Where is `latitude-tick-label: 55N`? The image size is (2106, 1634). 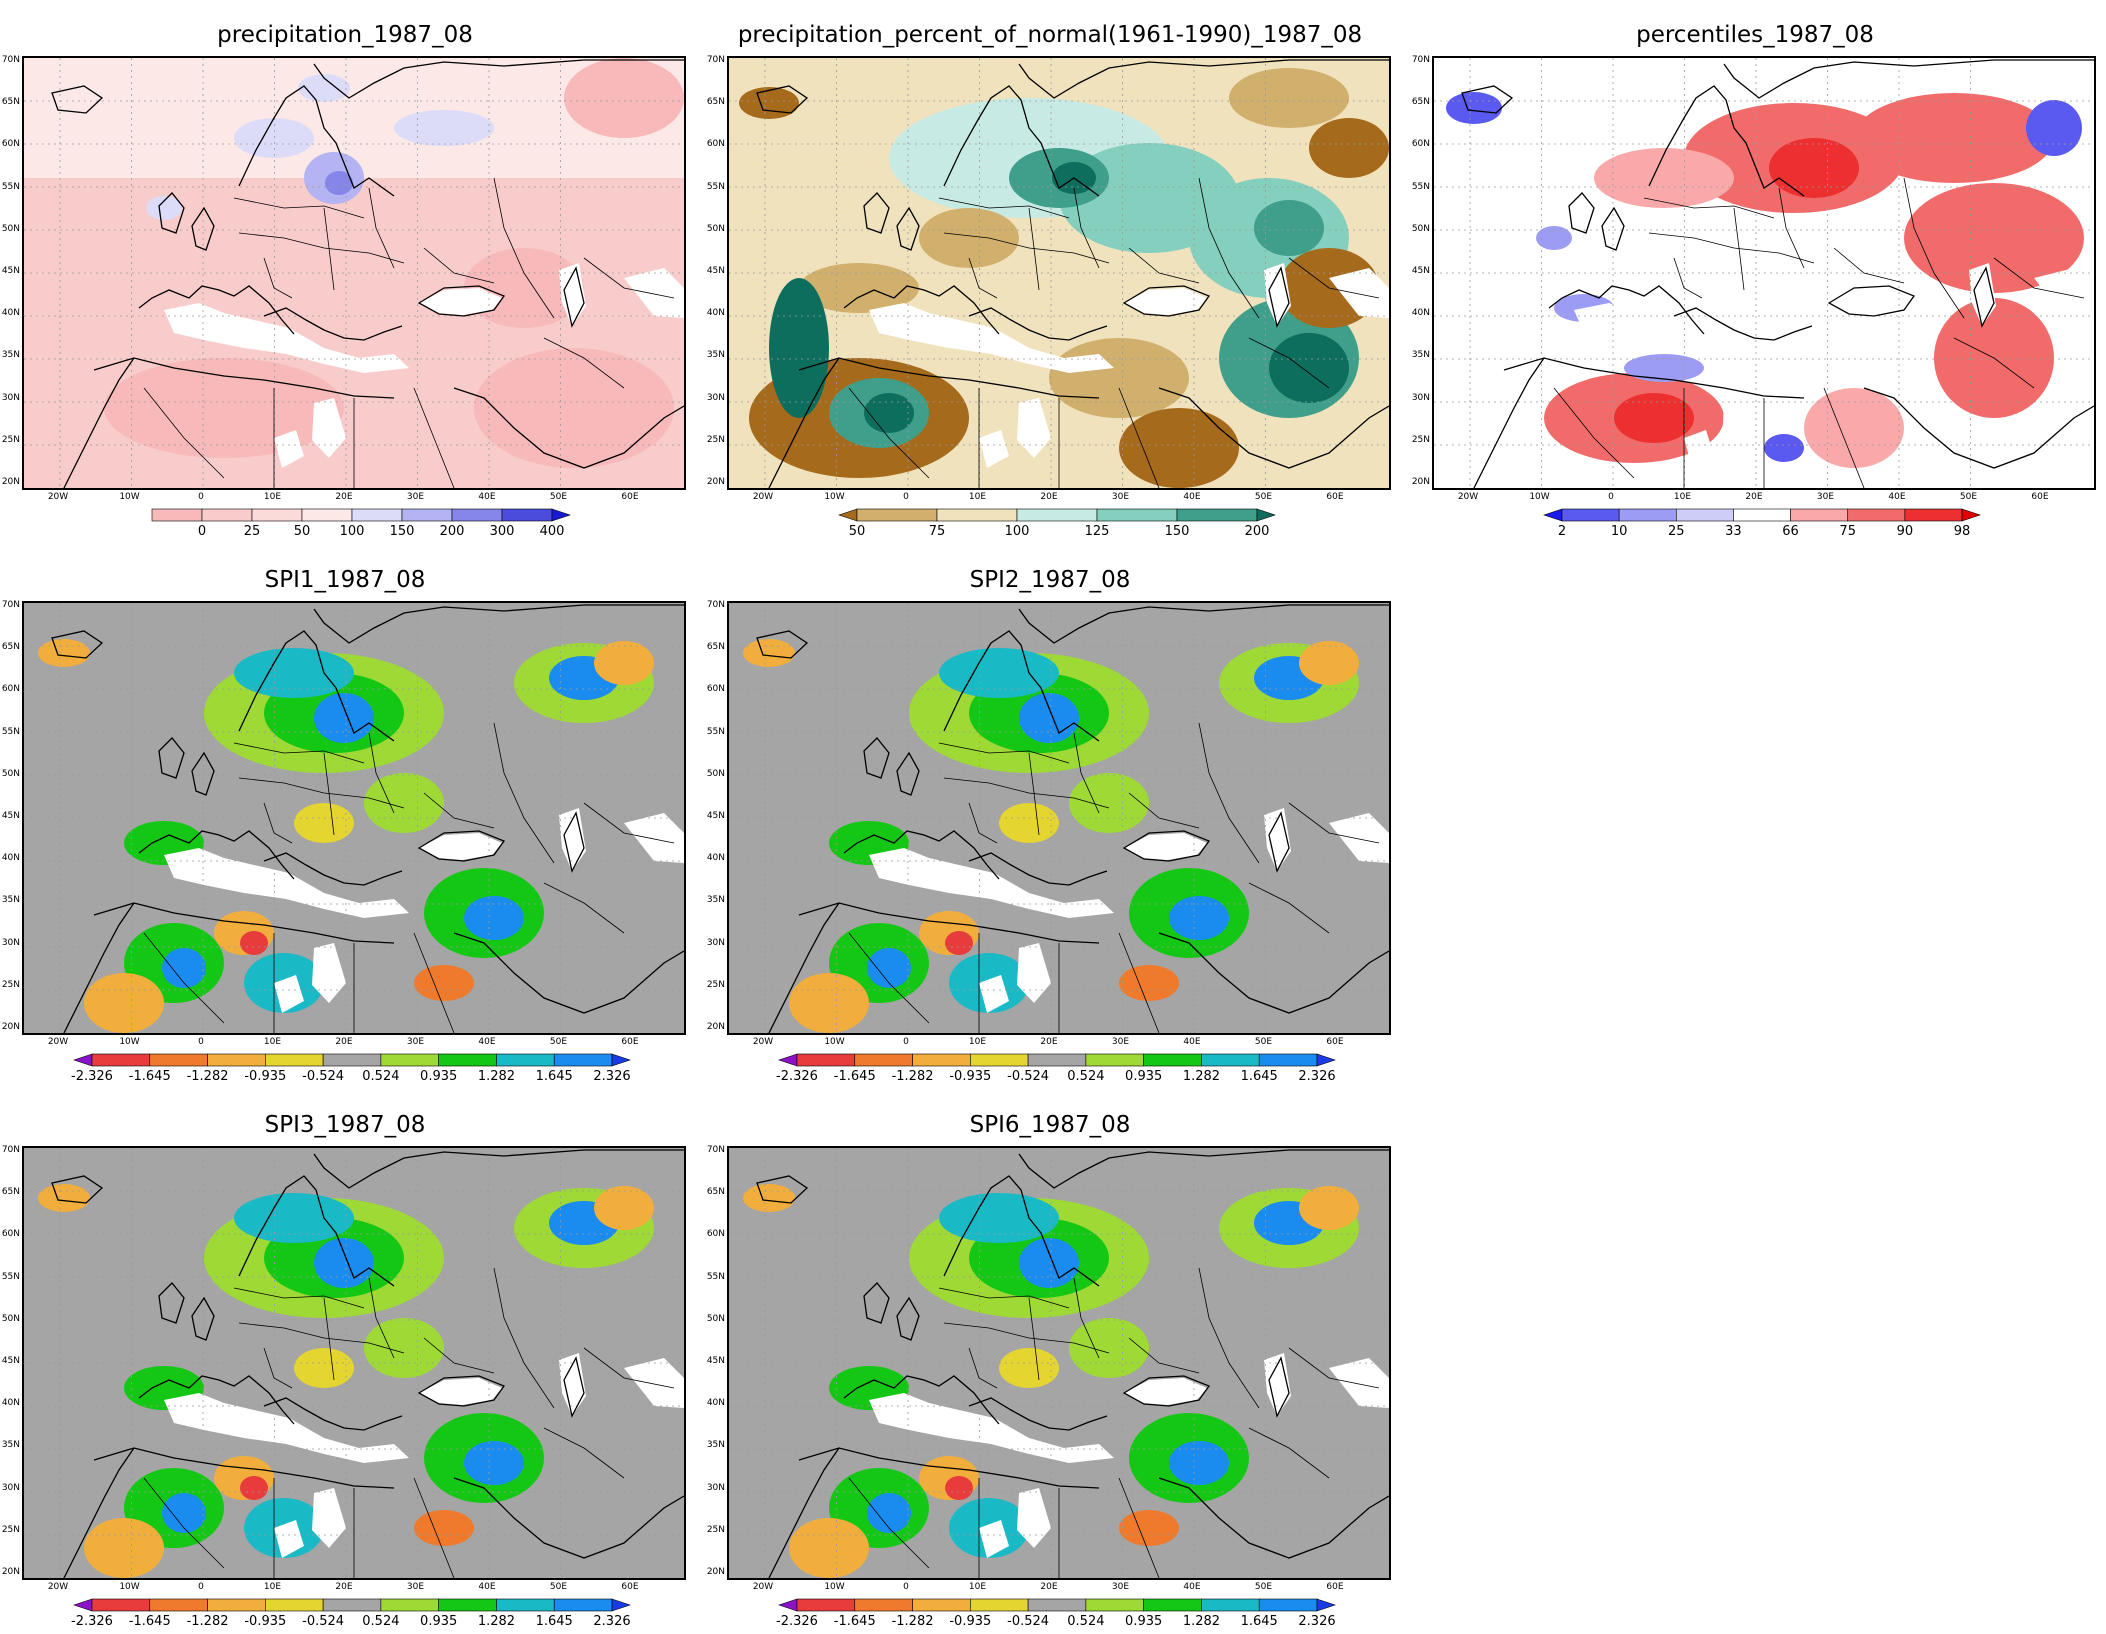
latitude-tick-label: 55N is located at coordinates (10, 186).